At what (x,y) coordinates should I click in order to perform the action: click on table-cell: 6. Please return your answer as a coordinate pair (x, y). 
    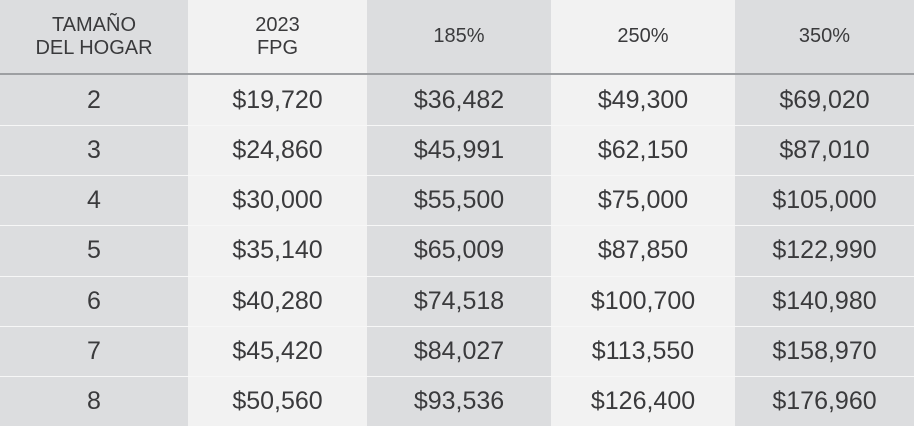
    Looking at the image, I should click on (94, 300).